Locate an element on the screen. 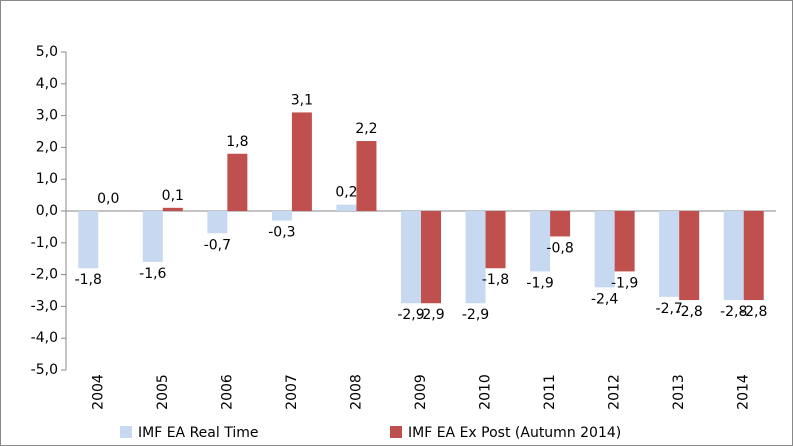 Image resolution: width=793 pixels, height=446 pixels. x-tick-label: 2010 is located at coordinates (486, 392).